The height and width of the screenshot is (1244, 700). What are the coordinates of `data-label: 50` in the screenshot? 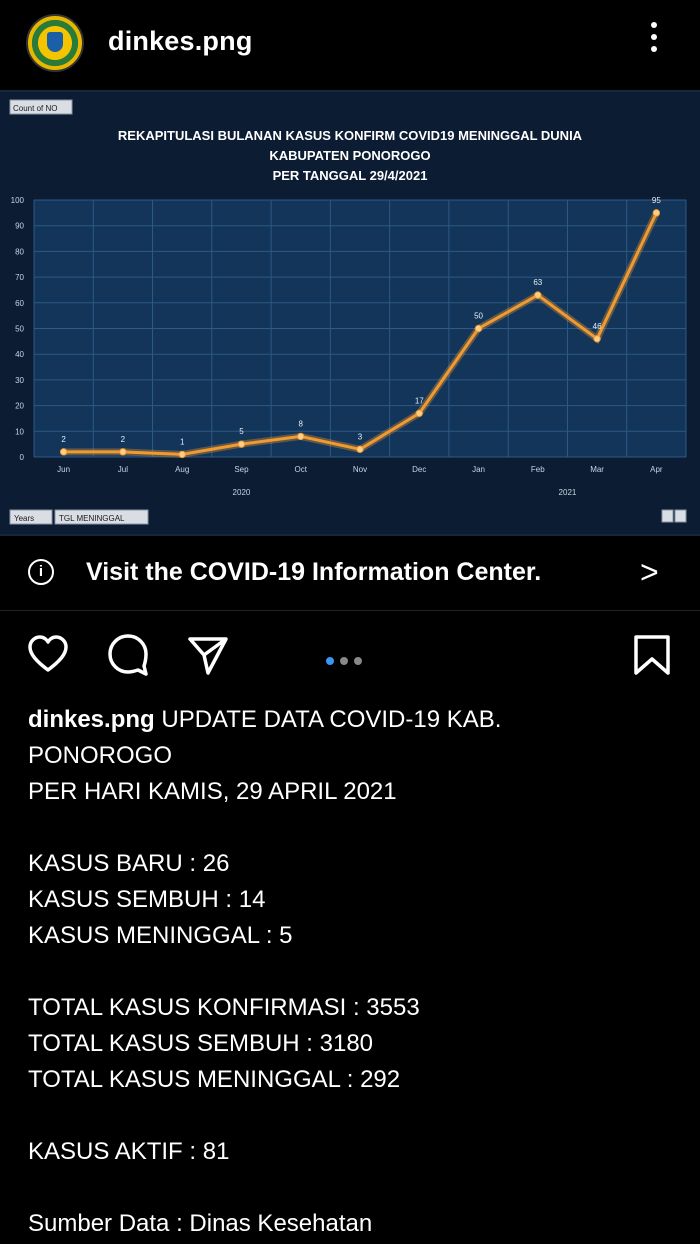 It's located at (478, 316).